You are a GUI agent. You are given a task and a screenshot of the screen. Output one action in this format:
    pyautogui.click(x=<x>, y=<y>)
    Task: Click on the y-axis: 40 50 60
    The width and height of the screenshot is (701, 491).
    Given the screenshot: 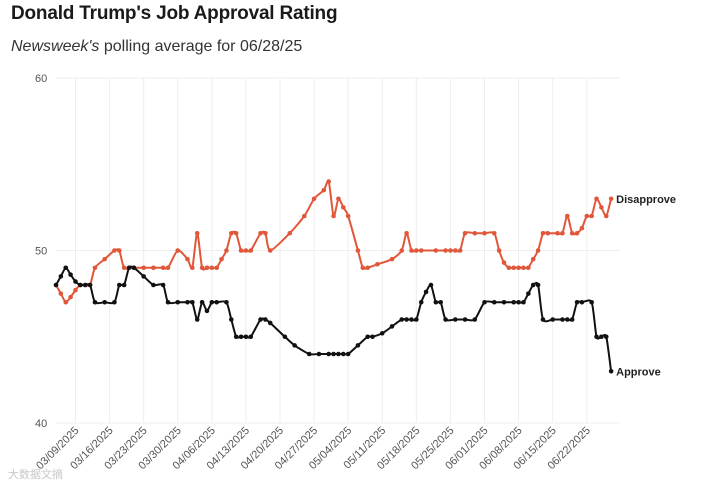 What is the action you would take?
    pyautogui.click(x=41, y=251)
    